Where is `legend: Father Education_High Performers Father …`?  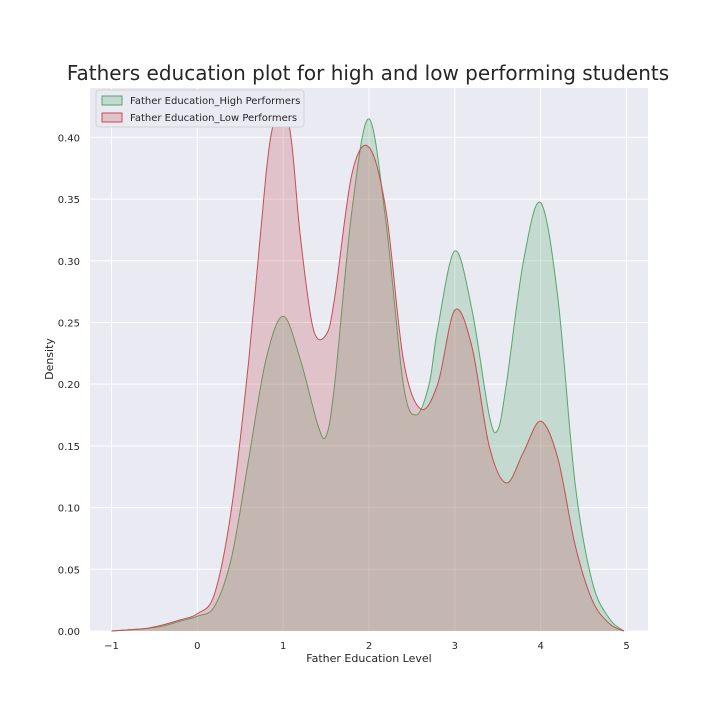 legend: Father Education_High Performers Father … is located at coordinates (200, 108).